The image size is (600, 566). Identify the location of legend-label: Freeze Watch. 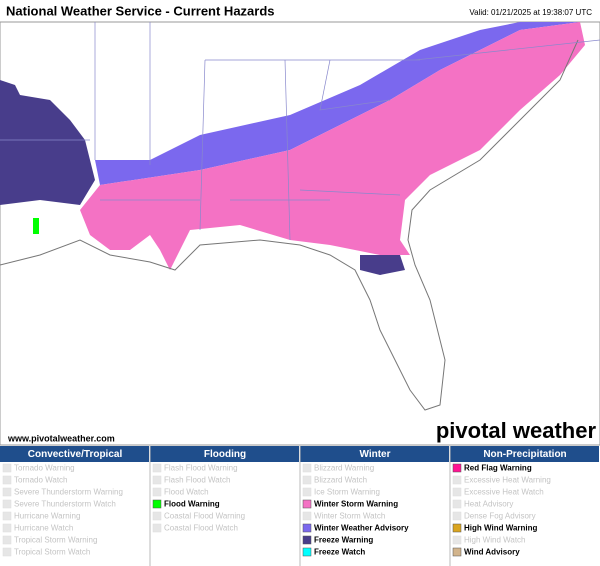
(339, 552).